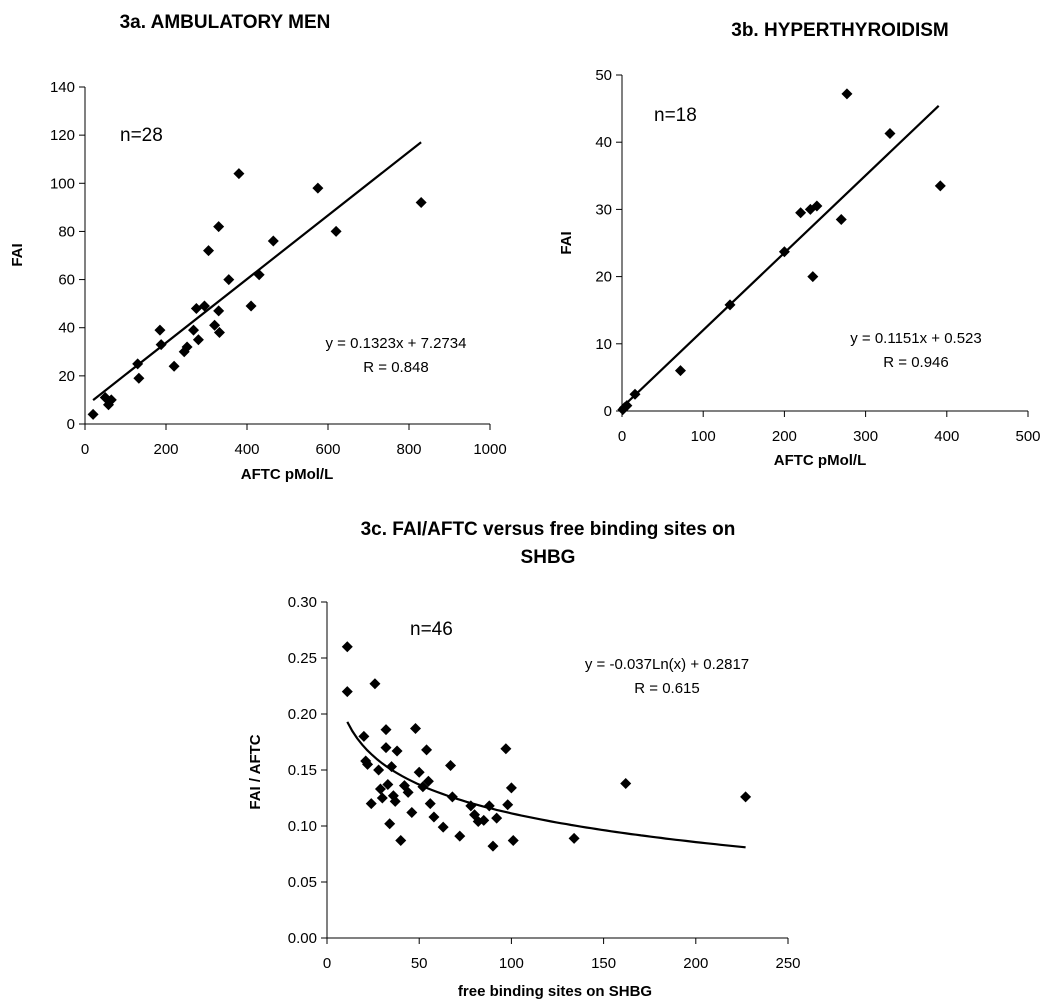  What do you see at coordinates (287, 474) in the screenshot?
I see `chart-3a-x-label: AFTC pMol/L` at bounding box center [287, 474].